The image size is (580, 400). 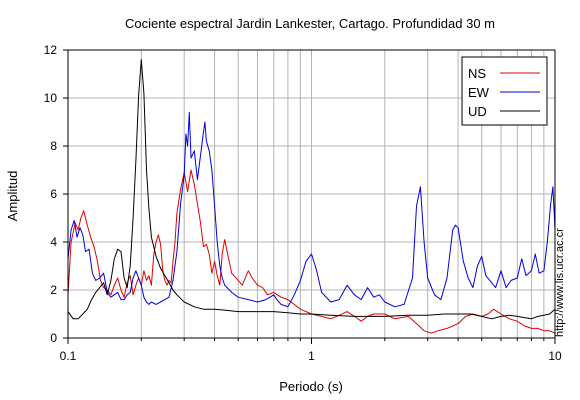 What do you see at coordinates (51, 98) in the screenshot?
I see `y-tick-label: 10` at bounding box center [51, 98].